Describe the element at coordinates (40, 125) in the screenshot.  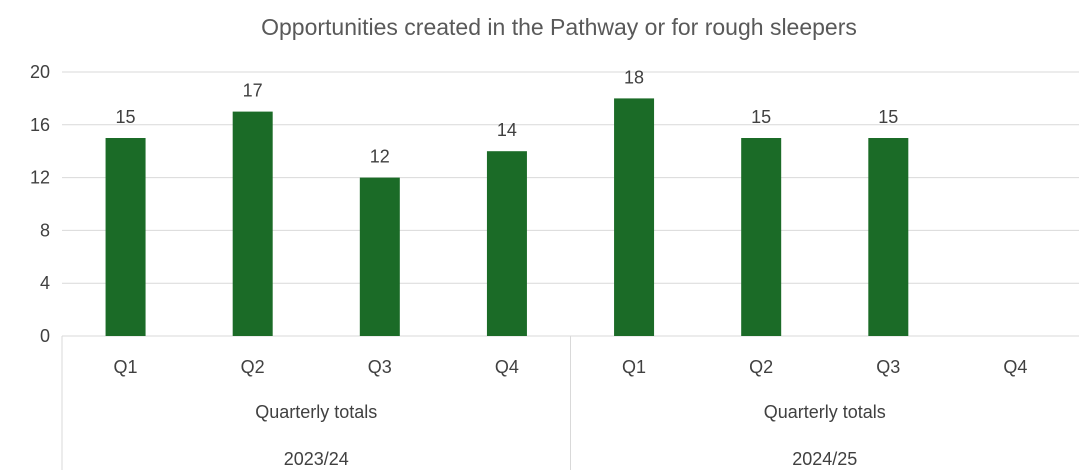
I see `y-tick-label-16: 16` at that location.